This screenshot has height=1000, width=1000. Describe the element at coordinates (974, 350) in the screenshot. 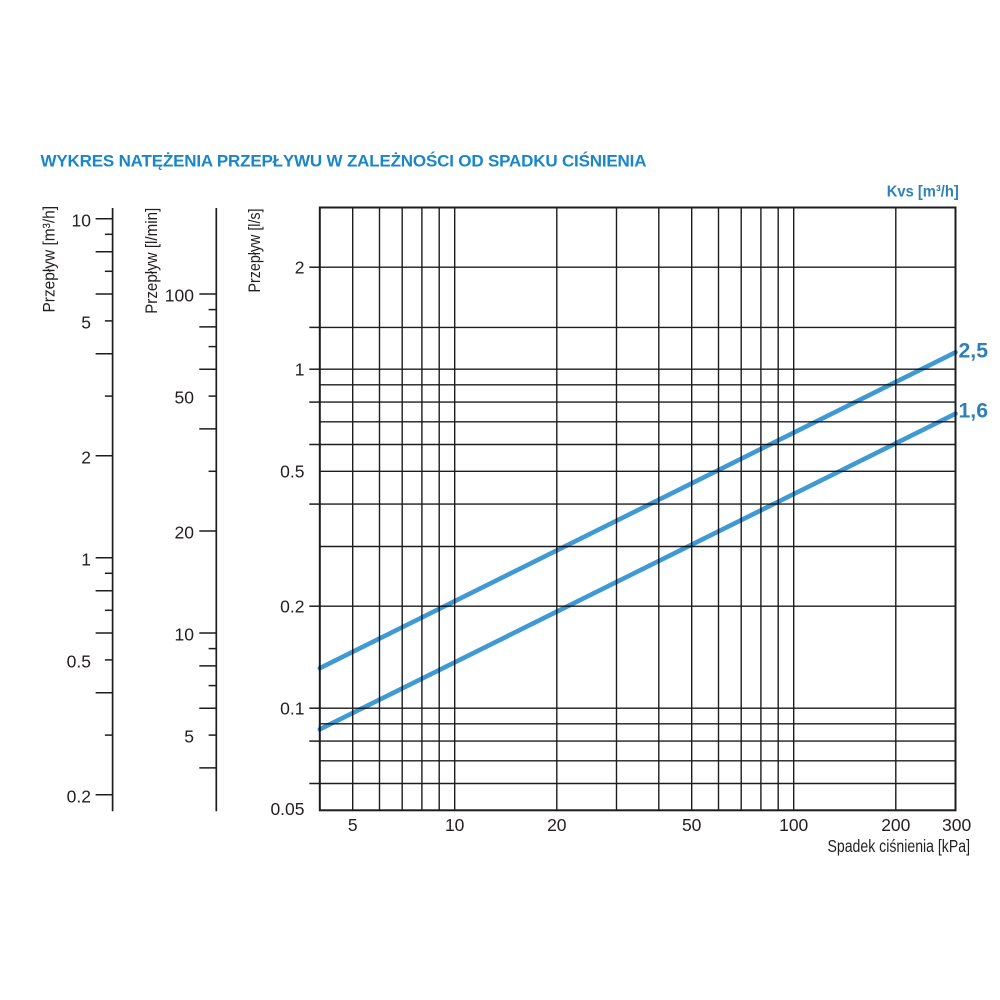

I see `svg-text: 2,5` at that location.